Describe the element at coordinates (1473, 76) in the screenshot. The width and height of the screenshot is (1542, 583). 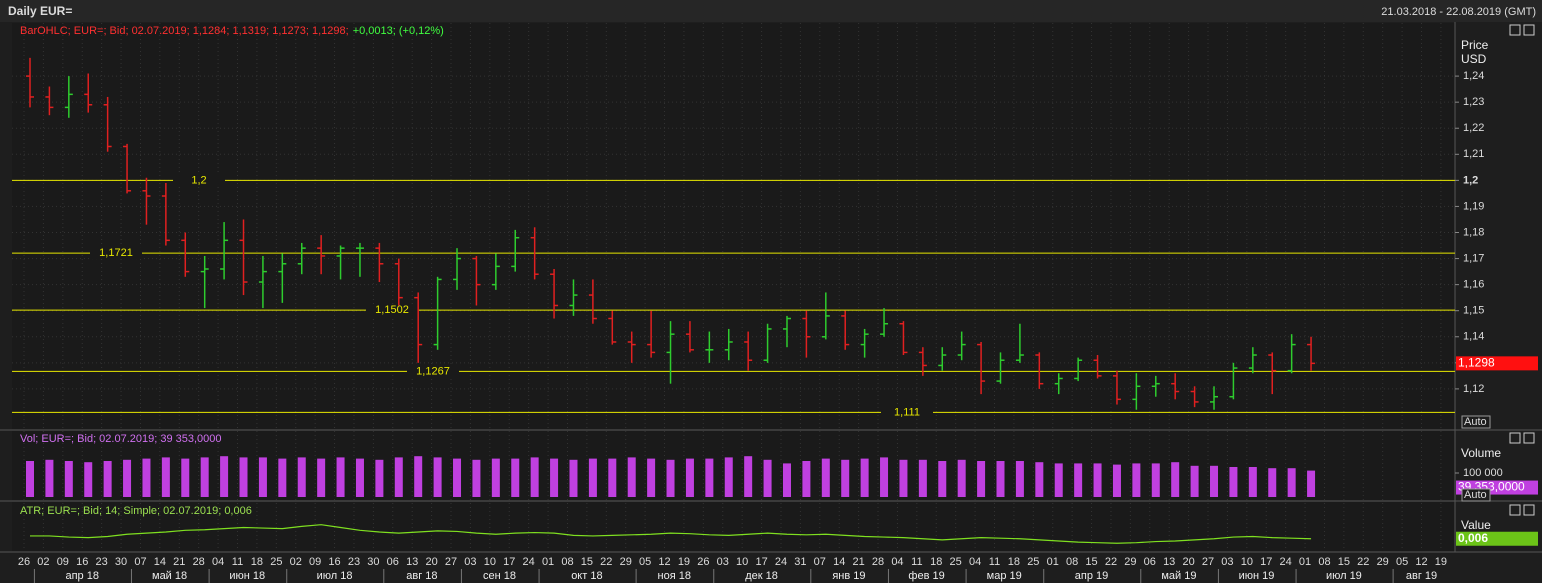
I see `y-tick-label: 1,24` at that location.